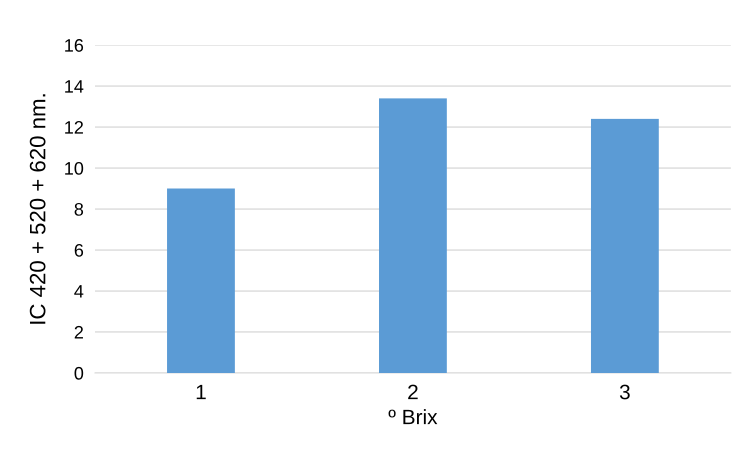 The height and width of the screenshot is (451, 742). I want to click on x-tick-label: 2, so click(413, 392).